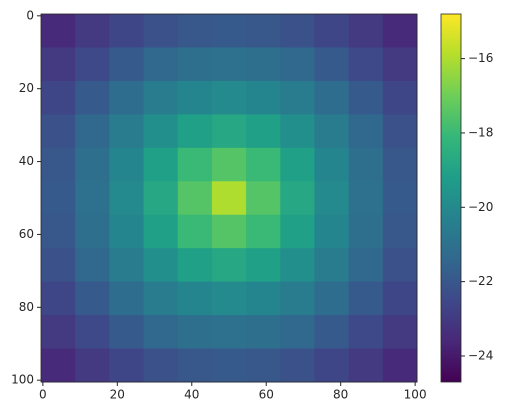 The width and height of the screenshot is (508, 416). Describe the element at coordinates (26, 234) in the screenshot. I see `y-tick-label: 60` at that location.